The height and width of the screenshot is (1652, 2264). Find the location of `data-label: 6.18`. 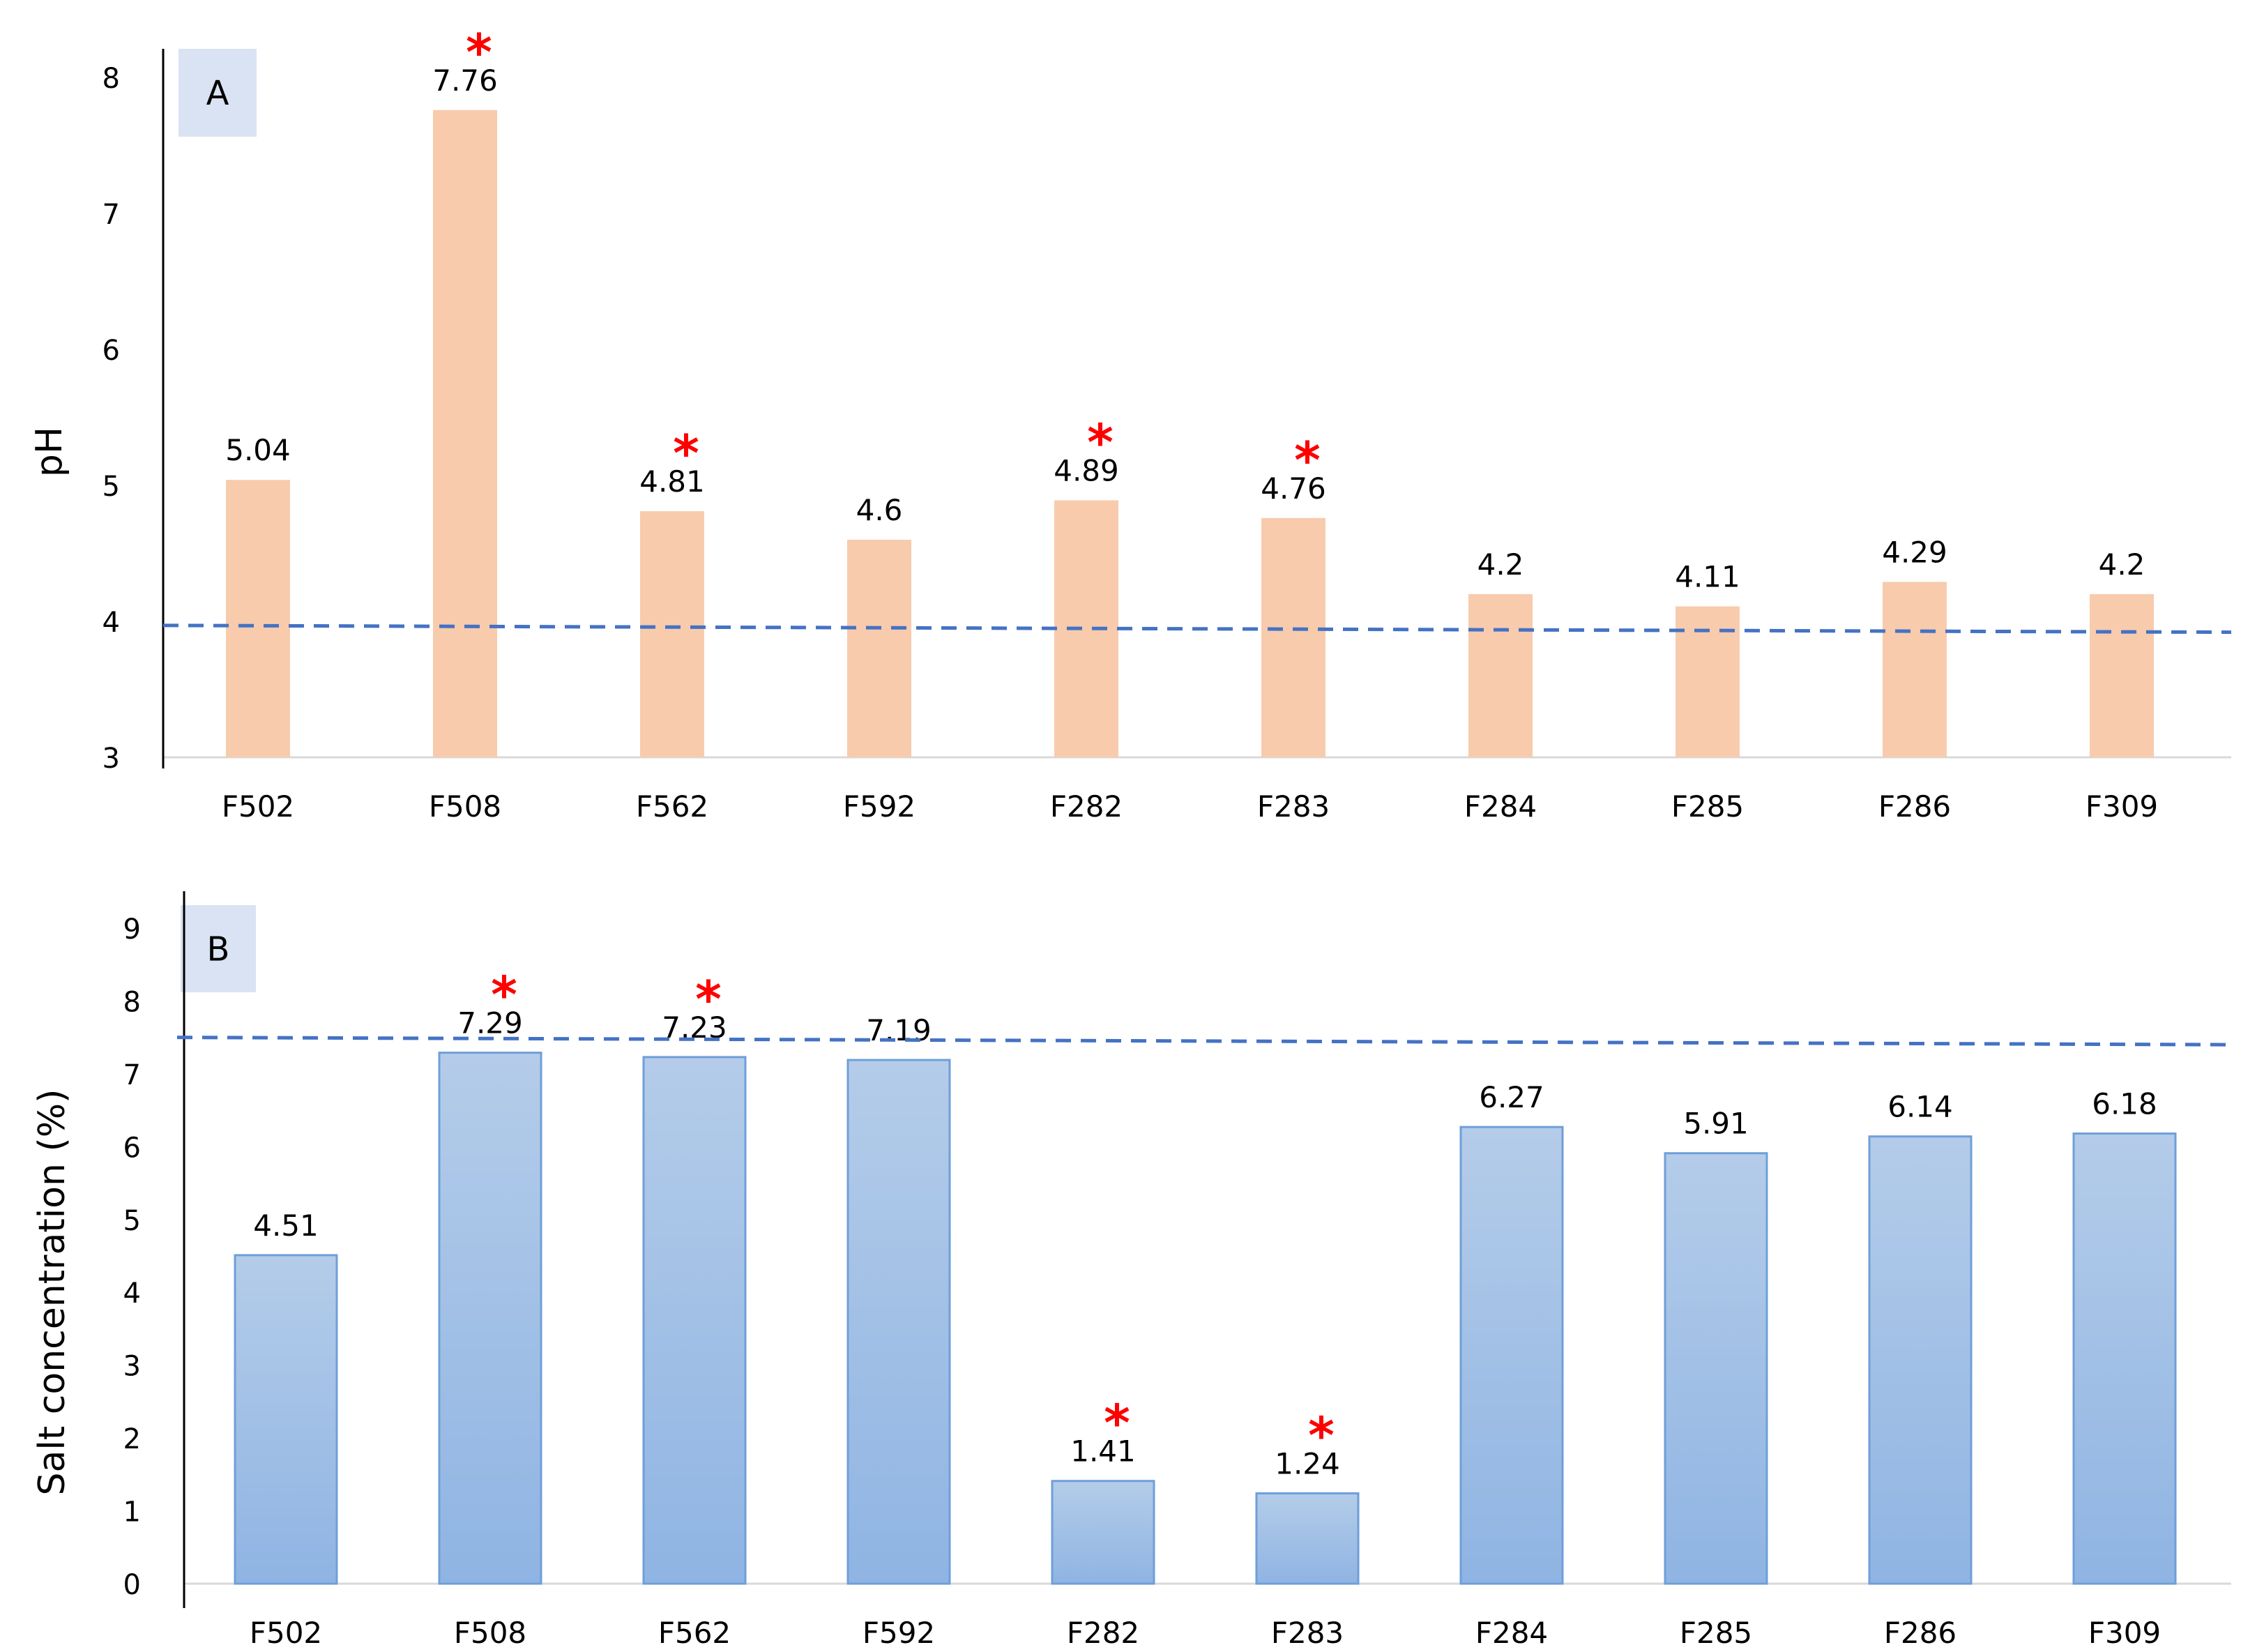

data-label: 6.18 is located at coordinates (2124, 1104).